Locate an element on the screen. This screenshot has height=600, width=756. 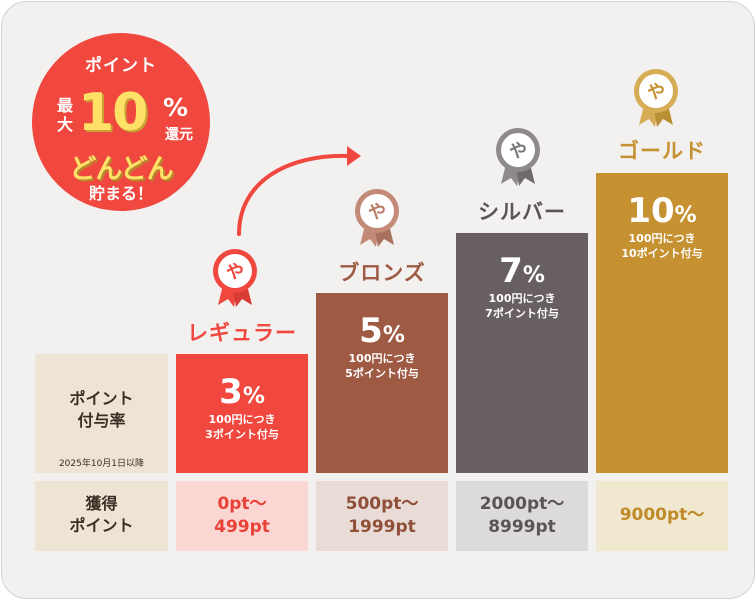
tier-bronze-points-line1: 500pt〜 is located at coordinates (382, 504).